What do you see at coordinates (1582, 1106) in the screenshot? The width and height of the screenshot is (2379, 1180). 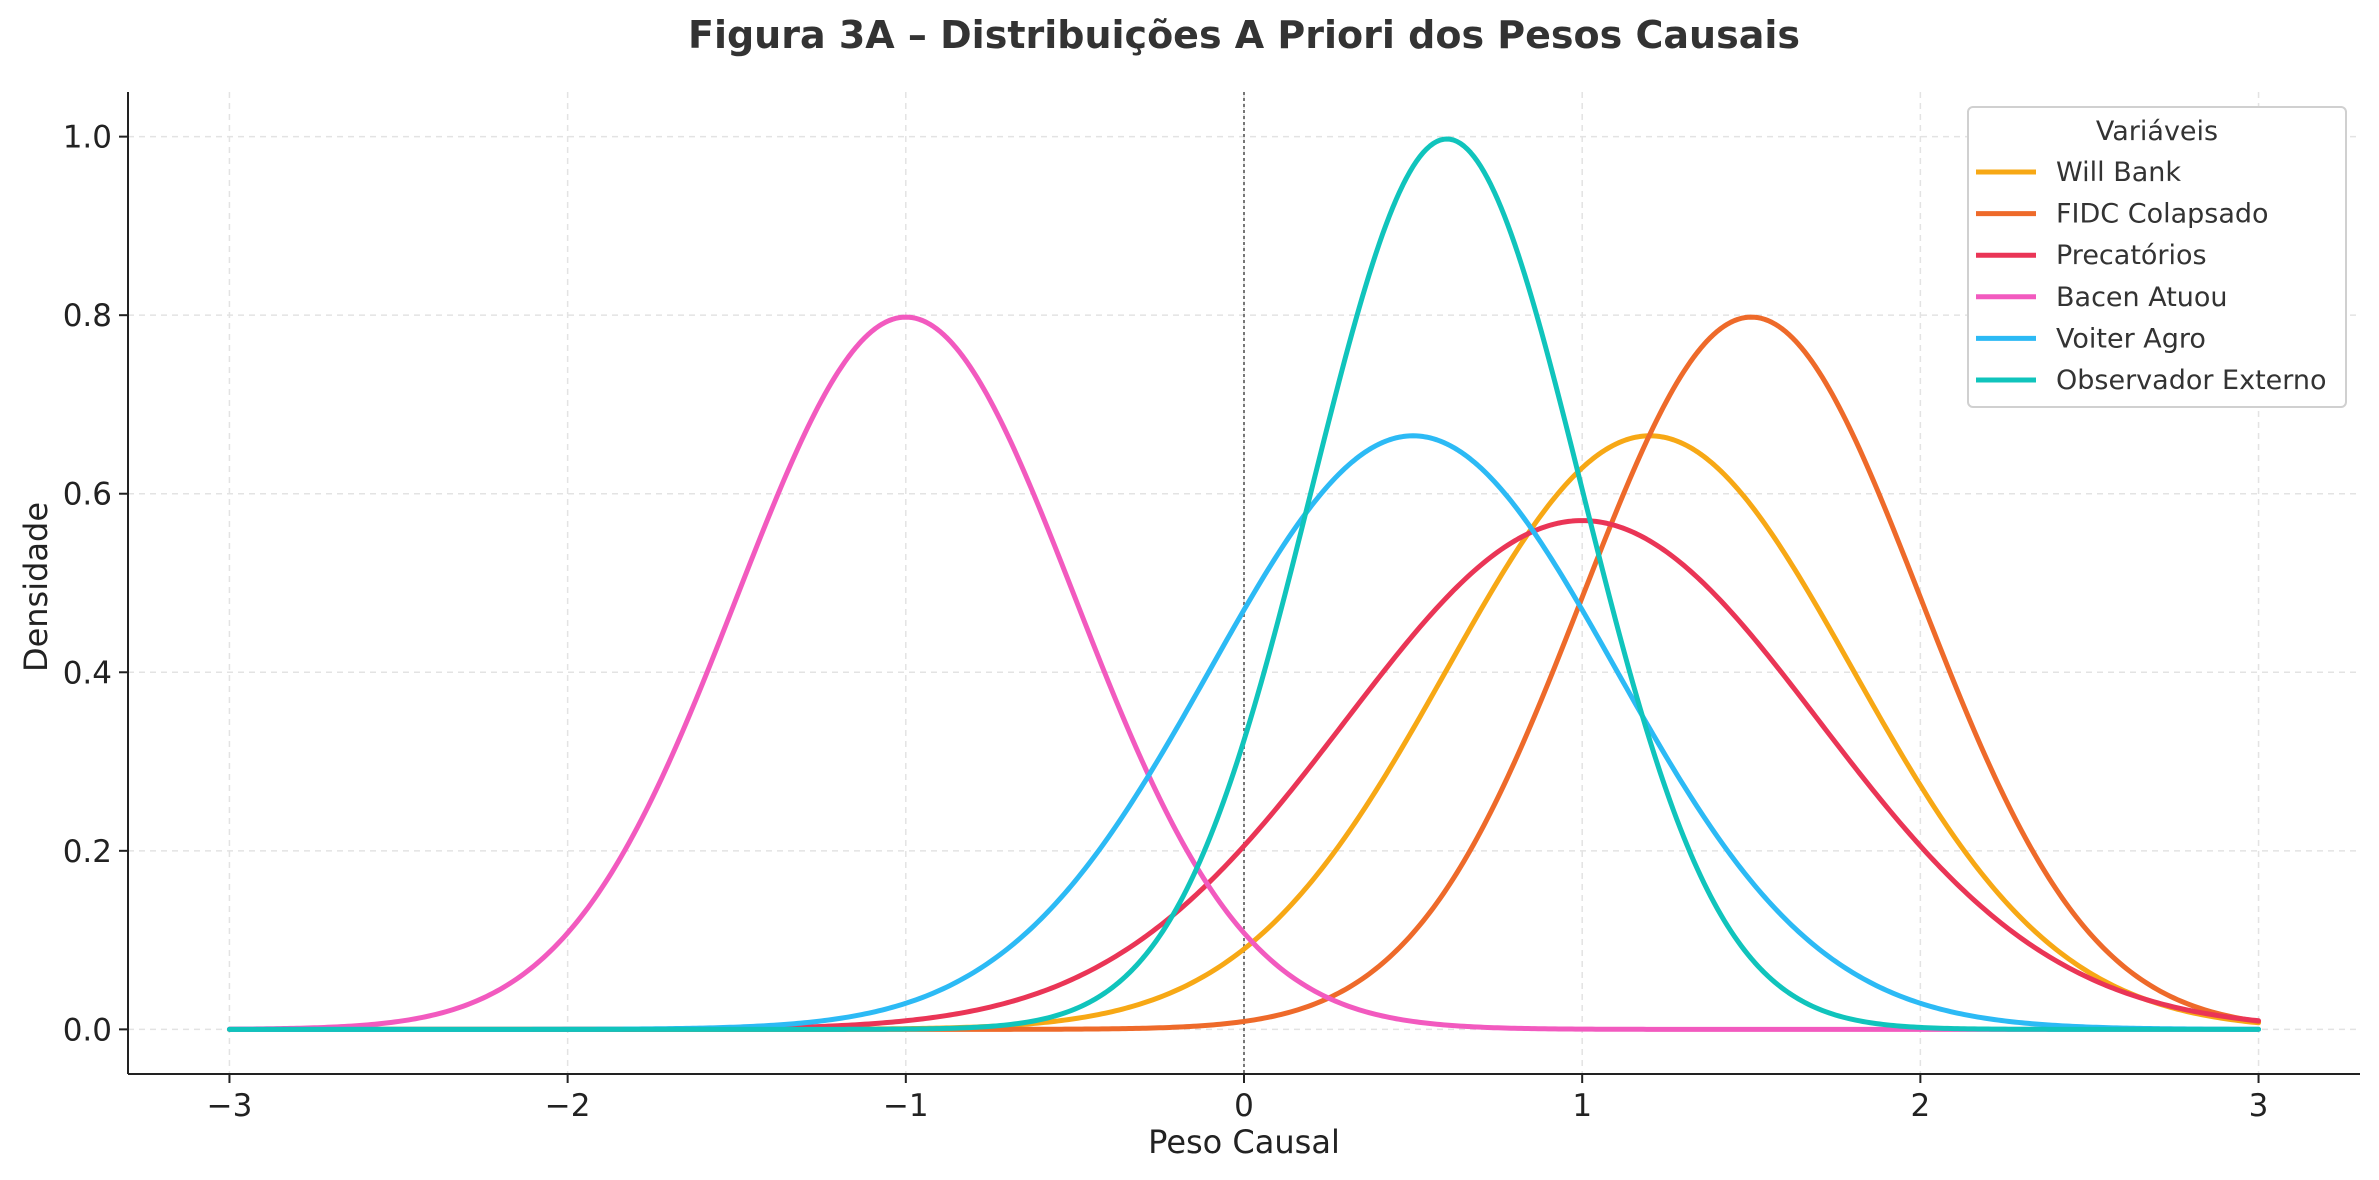 I see `x-tick-label: 1` at bounding box center [1582, 1106].